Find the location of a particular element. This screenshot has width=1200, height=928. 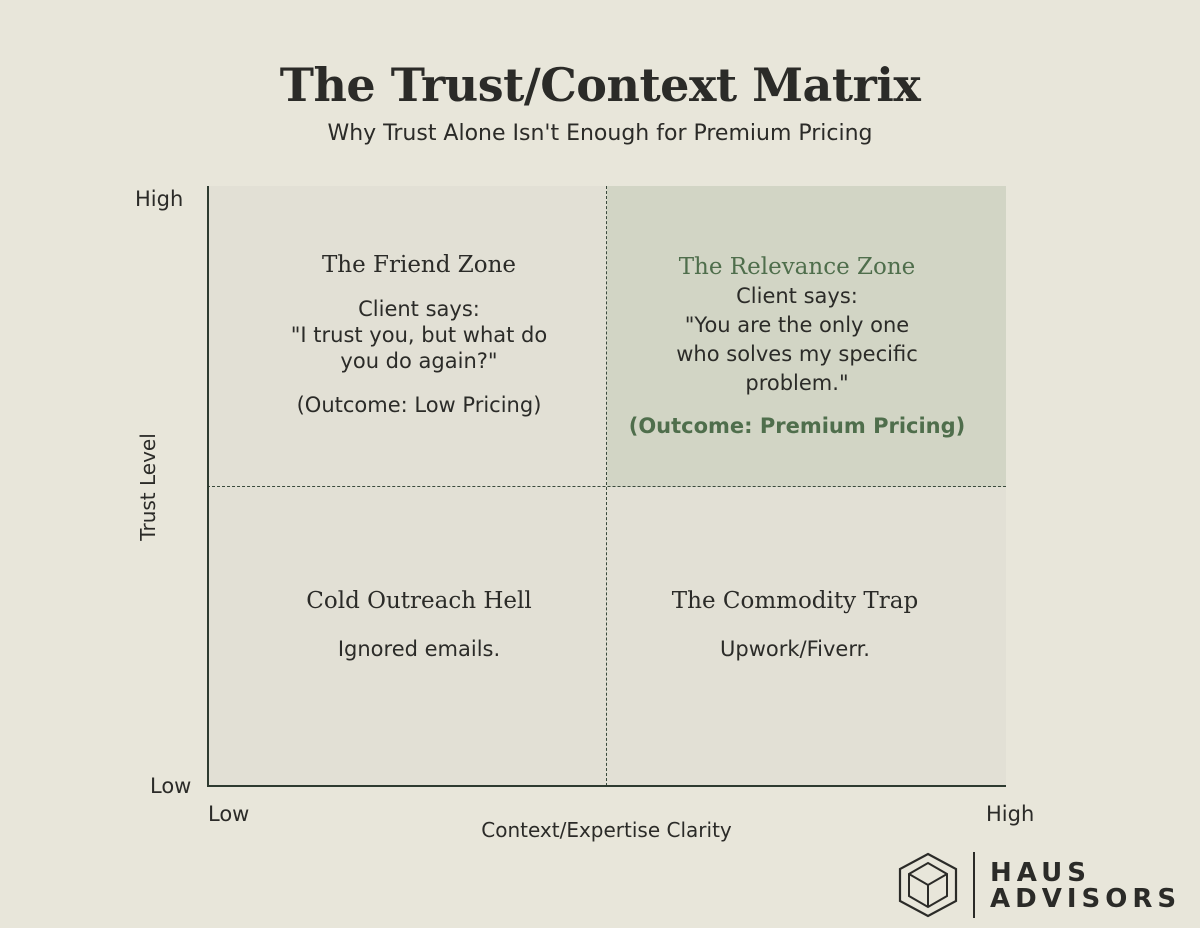

quadrant-heading: The Commodity Trap is located at coordinates (795, 601).